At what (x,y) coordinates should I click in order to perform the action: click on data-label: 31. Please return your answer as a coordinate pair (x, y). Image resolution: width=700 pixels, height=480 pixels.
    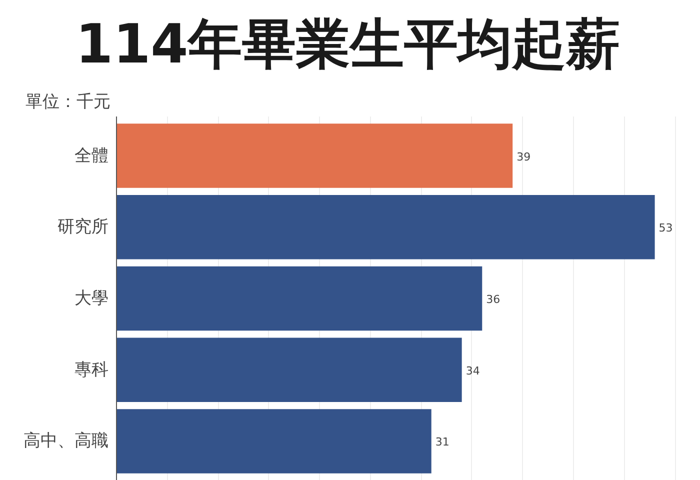
    Looking at the image, I should click on (442, 442).